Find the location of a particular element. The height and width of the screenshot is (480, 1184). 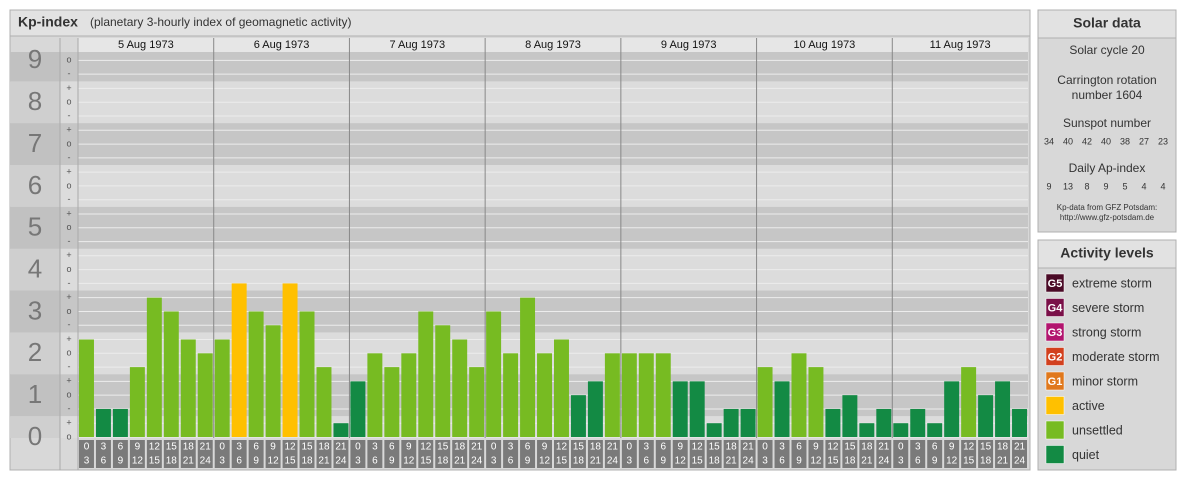

date-label: 5 Aug 1973 is located at coordinates (146, 45).